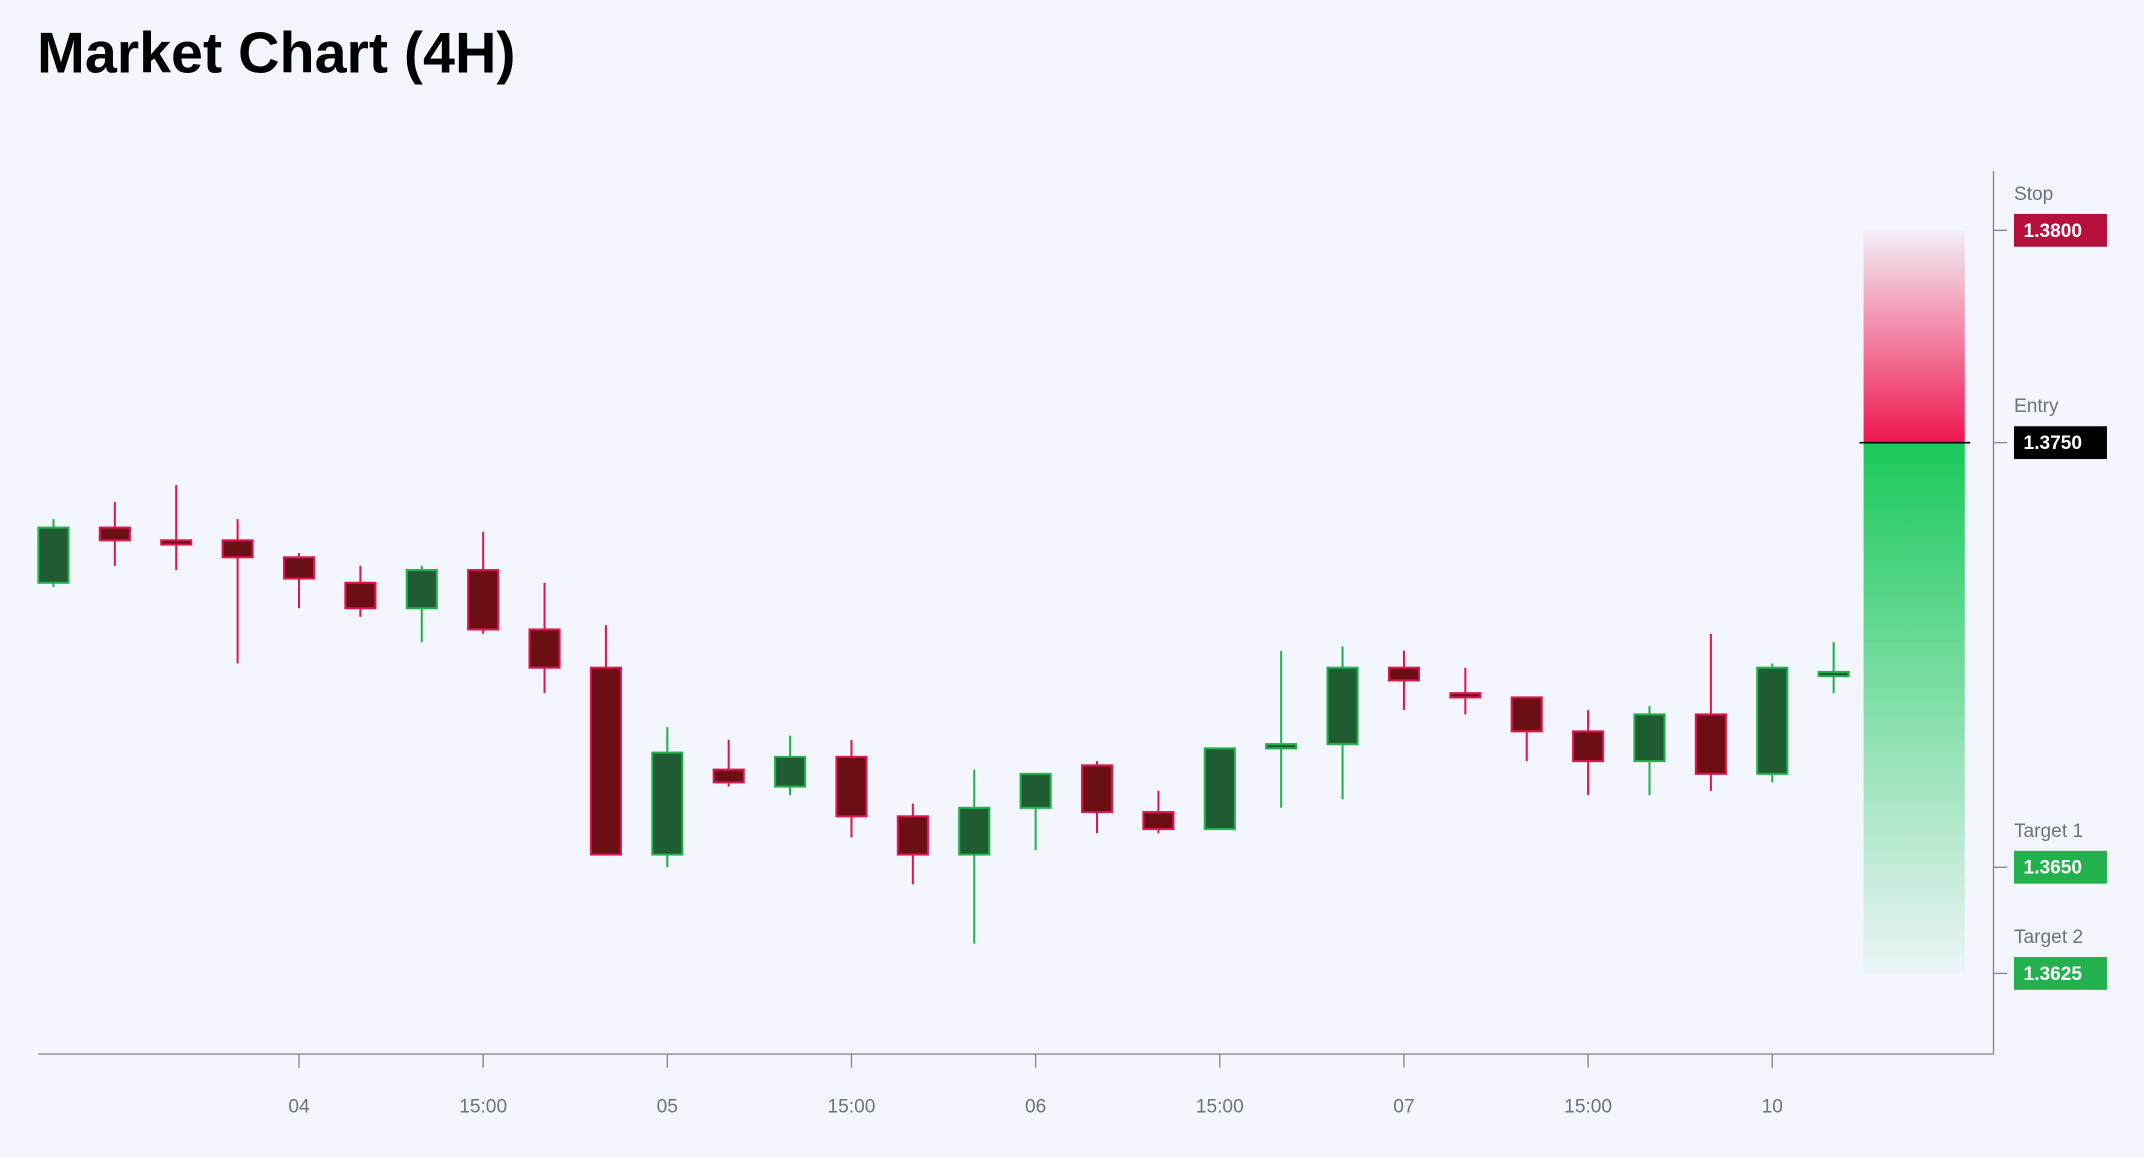 The image size is (2144, 1158). What do you see at coordinates (2048, 937) in the screenshot?
I see `level-name: Target 2` at bounding box center [2048, 937].